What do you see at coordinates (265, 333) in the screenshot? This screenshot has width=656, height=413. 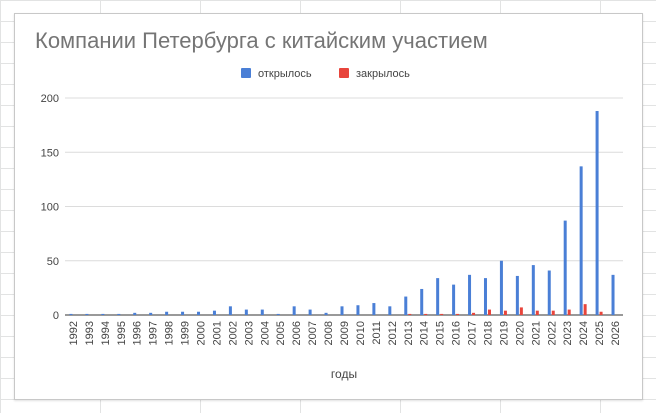 I see `x-tick-label: 2004` at bounding box center [265, 333].